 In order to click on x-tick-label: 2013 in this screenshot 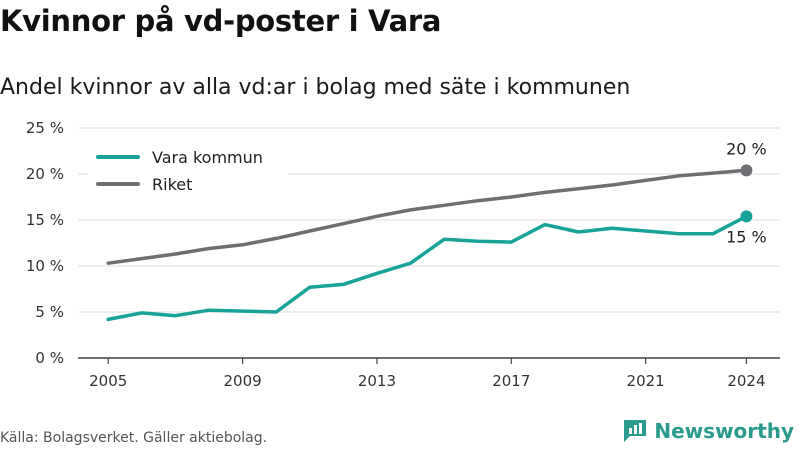, I will do `click(377, 381)`.